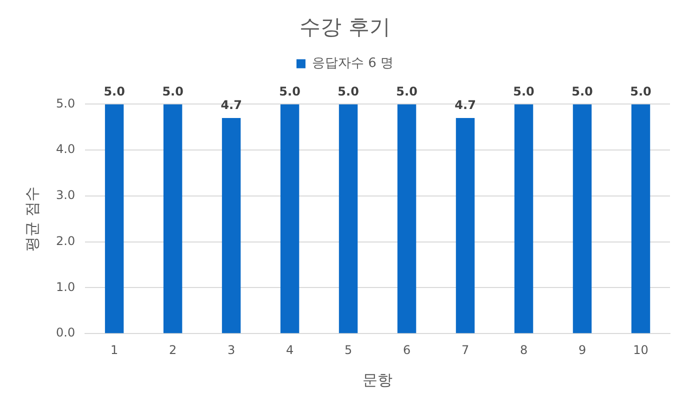 This screenshot has width=700, height=408. Describe the element at coordinates (353, 64) in the screenshot. I see `legend-label: 응답자수 6 명` at that location.